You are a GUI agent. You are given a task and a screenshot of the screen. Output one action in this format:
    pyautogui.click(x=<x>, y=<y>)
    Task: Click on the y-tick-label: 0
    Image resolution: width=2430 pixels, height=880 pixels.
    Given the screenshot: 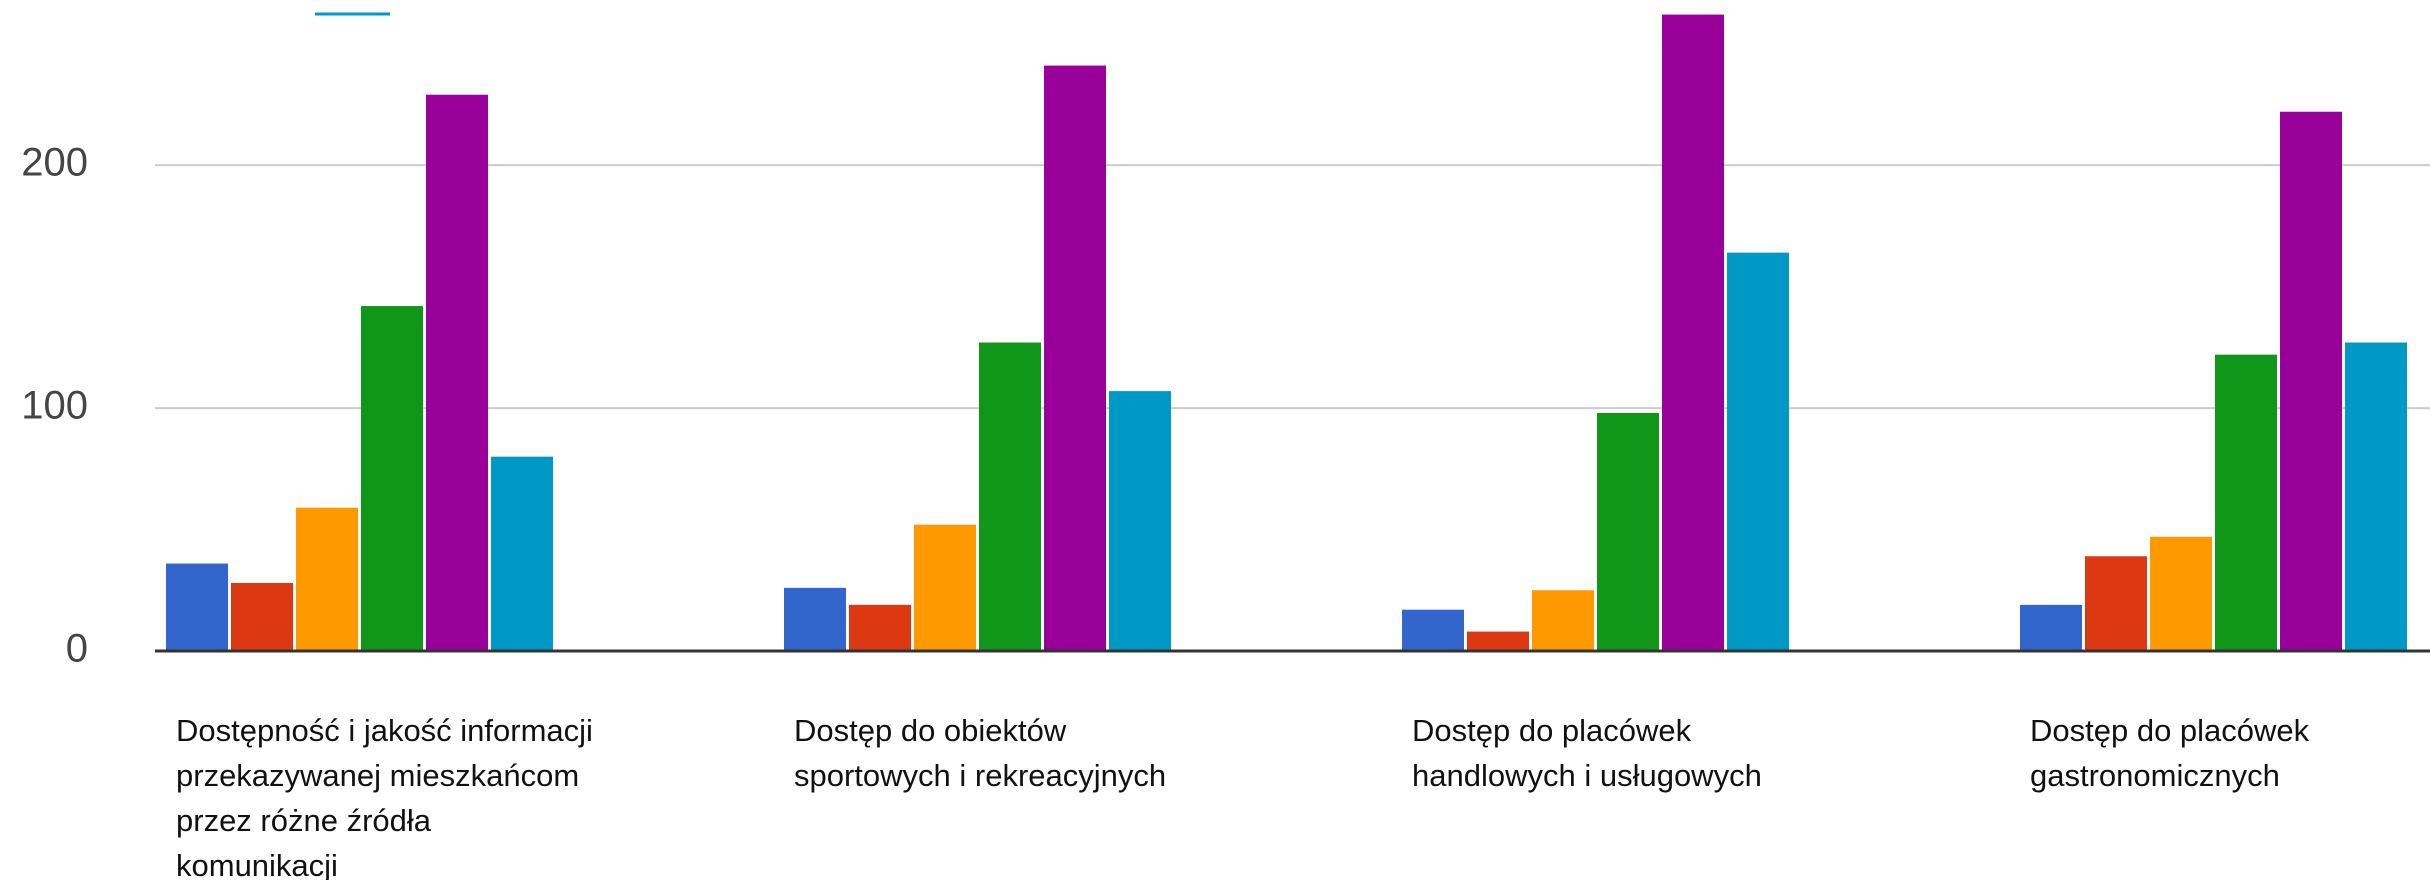 What is the action you would take?
    pyautogui.click(x=77, y=649)
    